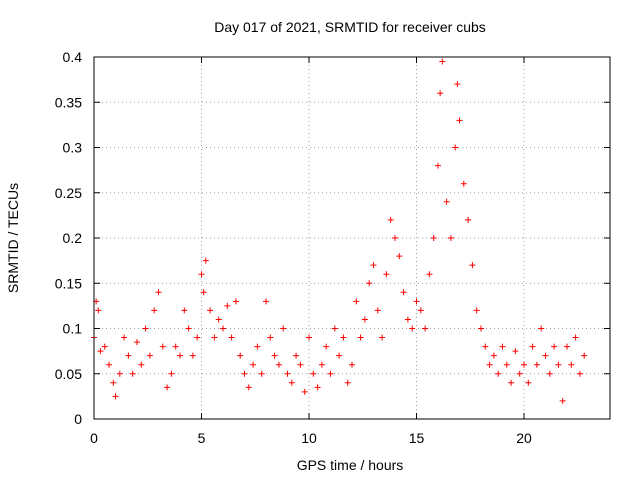  Describe the element at coordinates (68, 102) in the screenshot. I see `y-tick-label: 0.35` at that location.